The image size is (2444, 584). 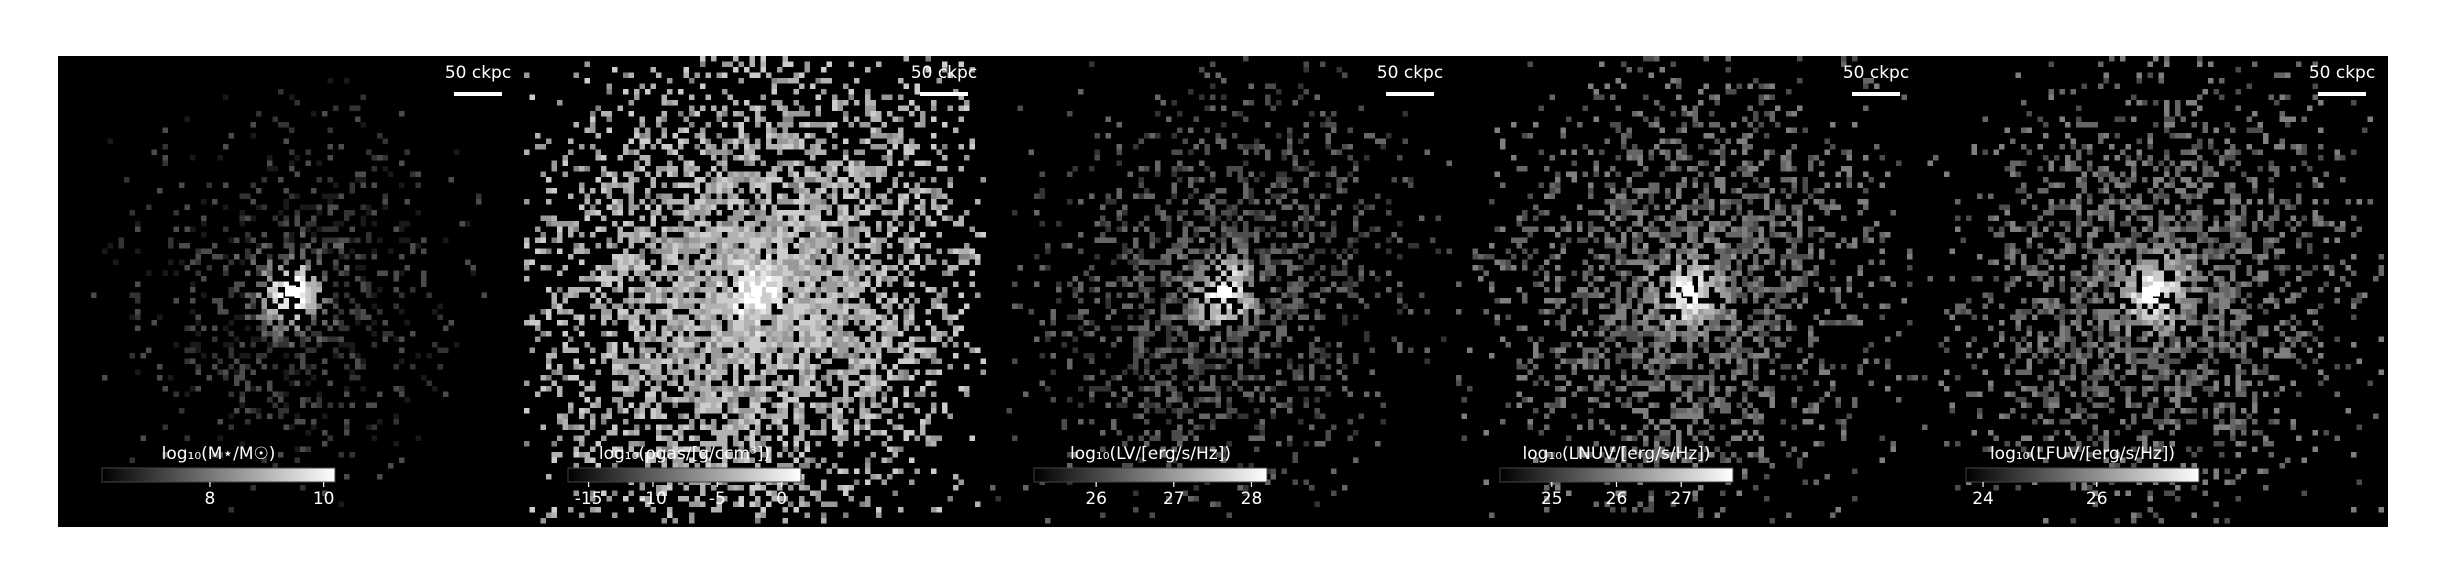 I want to click on colorbar-label: log₁₀(LV/[erg/s/Hz]), so click(x=1150, y=454).